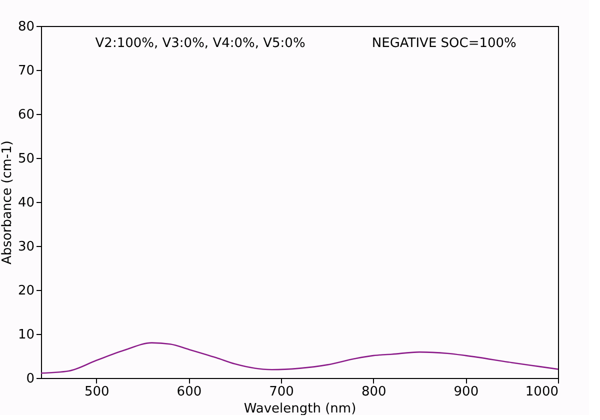  Describe the element at coordinates (26, 291) in the screenshot. I see `y-tick-label: 20` at that location.